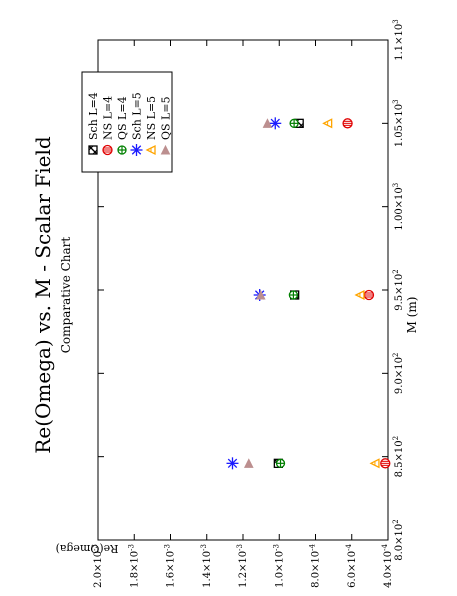 This screenshot has width=457, height=596. Describe the element at coordinates (122, 118) in the screenshot. I see `legend-label: QS L=4` at that location.